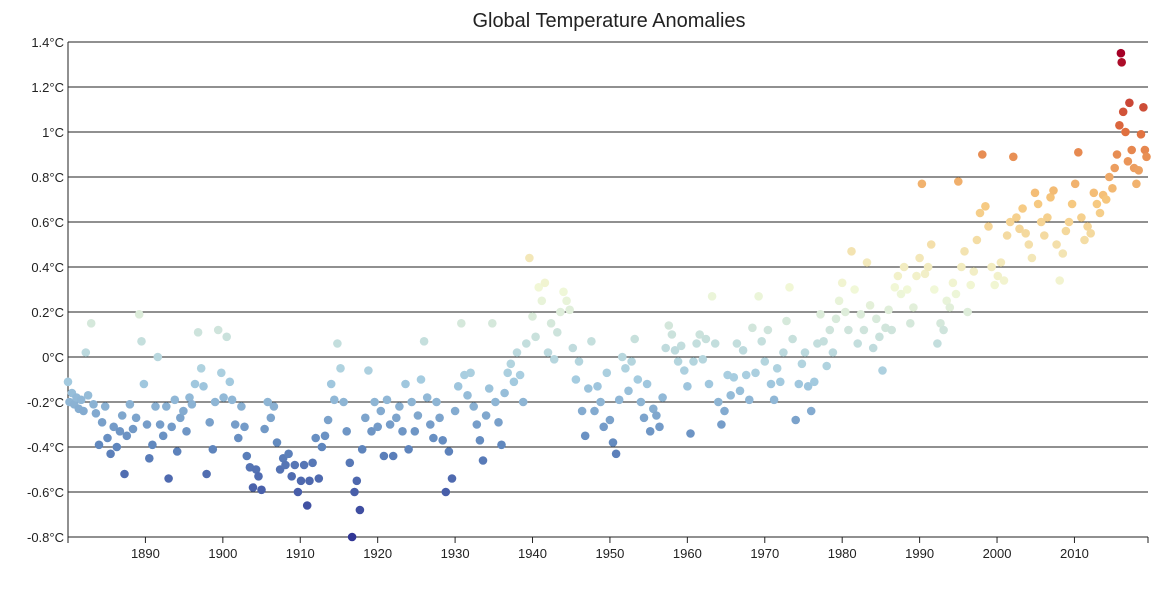 Image resolution: width=1164 pixels, height=616 pixels. Describe the element at coordinates (53, 132) in the screenshot. I see `y-tick-label: 1°C` at that location.